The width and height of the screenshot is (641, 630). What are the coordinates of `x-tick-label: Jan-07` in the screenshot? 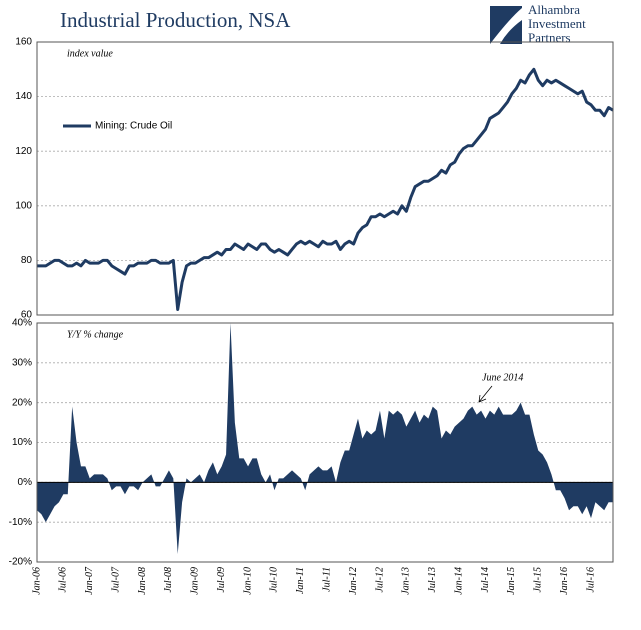 It's located at (89, 580).